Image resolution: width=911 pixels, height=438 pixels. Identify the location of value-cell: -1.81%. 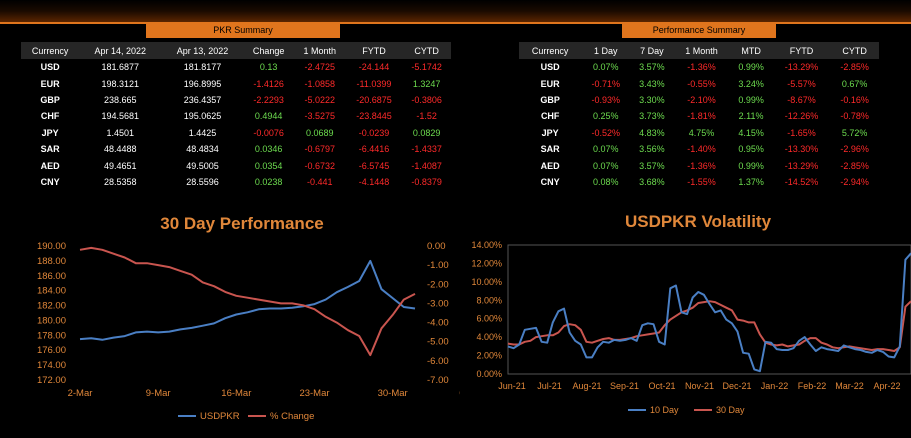
(701, 116).